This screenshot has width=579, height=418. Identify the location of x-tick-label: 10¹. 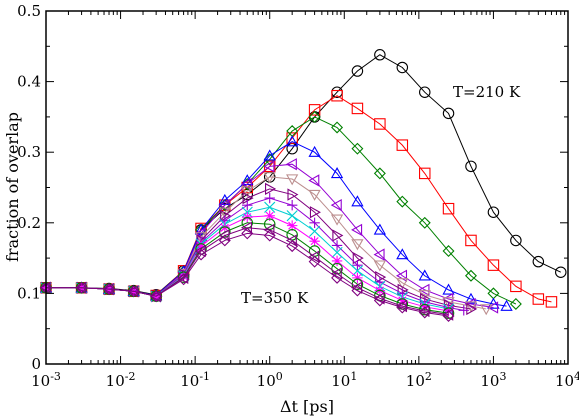
(344, 380).